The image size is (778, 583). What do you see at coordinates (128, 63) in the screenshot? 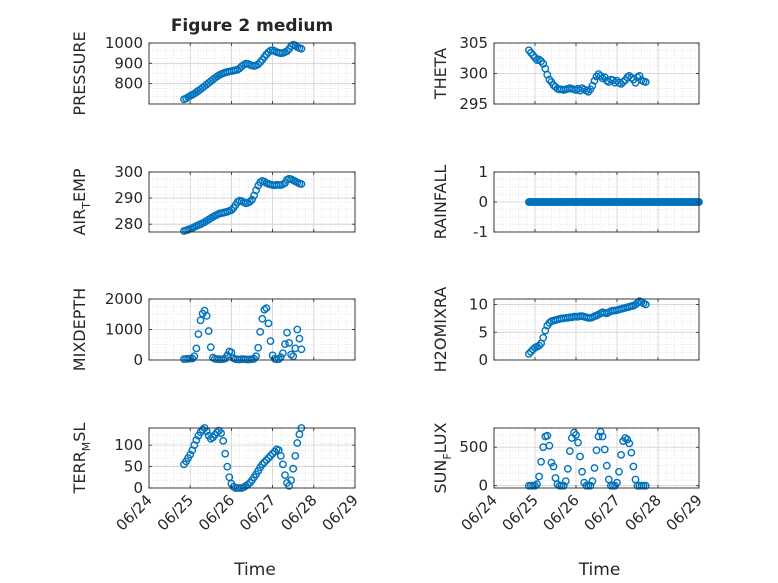
I see `y-tick-label: 900` at bounding box center [128, 63].